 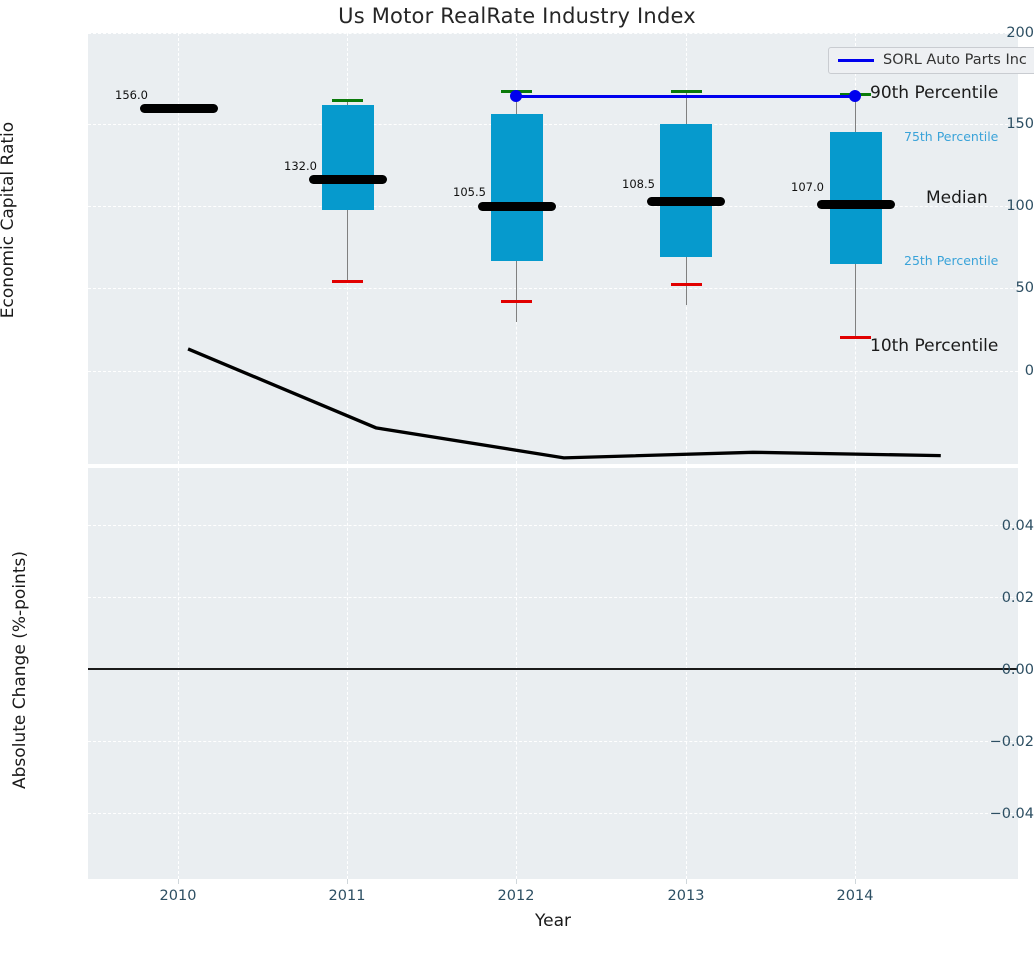 What do you see at coordinates (553, 525) in the screenshot?
I see `gridline-0.04` at bounding box center [553, 525].